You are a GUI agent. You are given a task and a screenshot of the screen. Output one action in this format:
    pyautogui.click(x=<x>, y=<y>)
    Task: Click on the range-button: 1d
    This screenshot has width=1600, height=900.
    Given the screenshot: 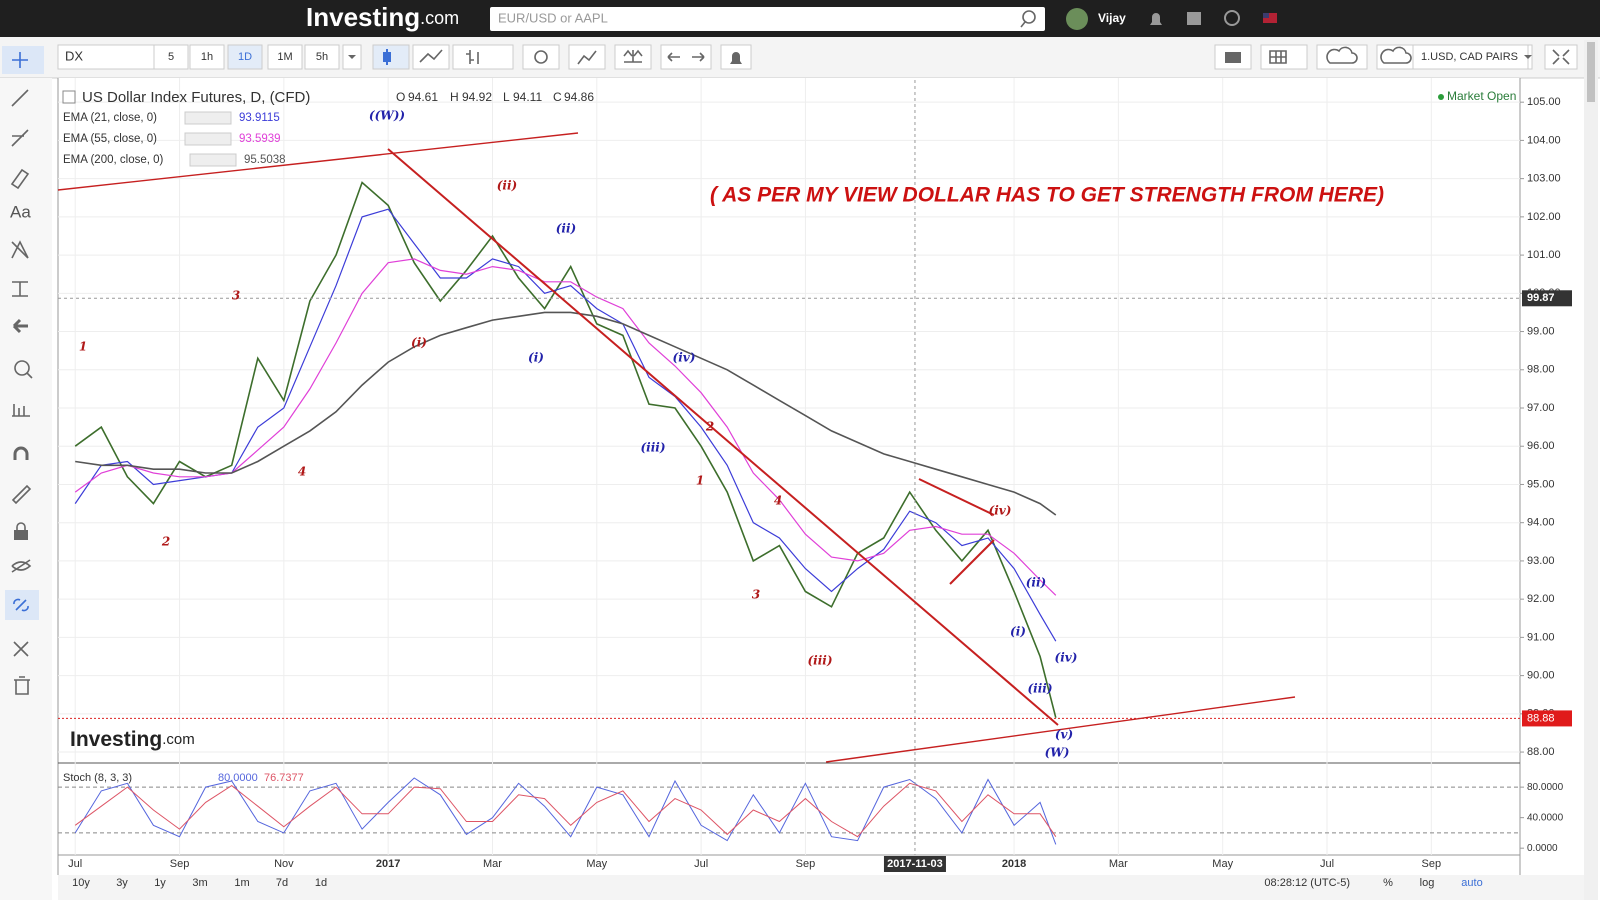 What is the action you would take?
    pyautogui.click(x=321, y=883)
    